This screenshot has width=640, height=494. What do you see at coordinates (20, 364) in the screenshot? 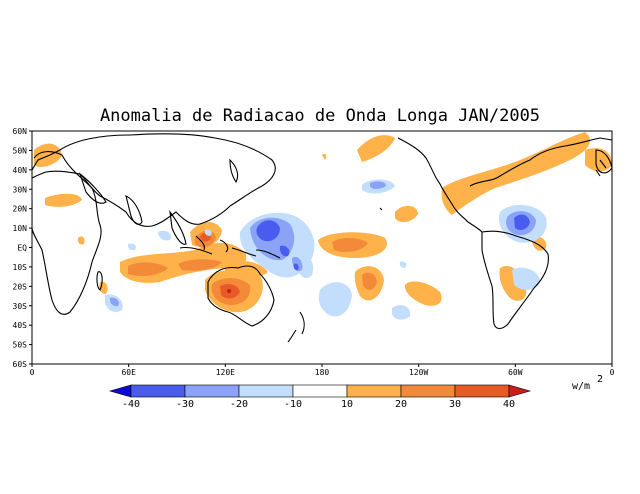
I see `lat-tick-label: 60S` at bounding box center [20, 364].